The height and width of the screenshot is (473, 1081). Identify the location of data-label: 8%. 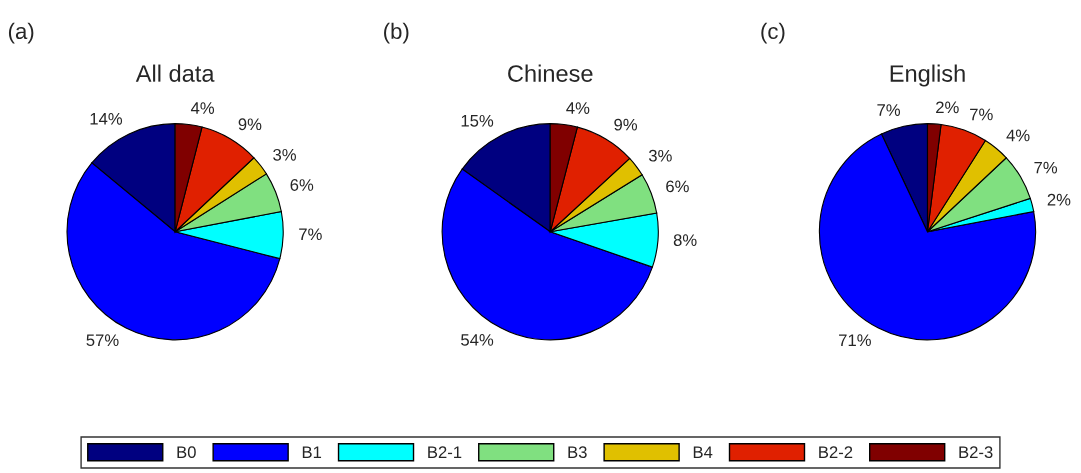
(685, 240).